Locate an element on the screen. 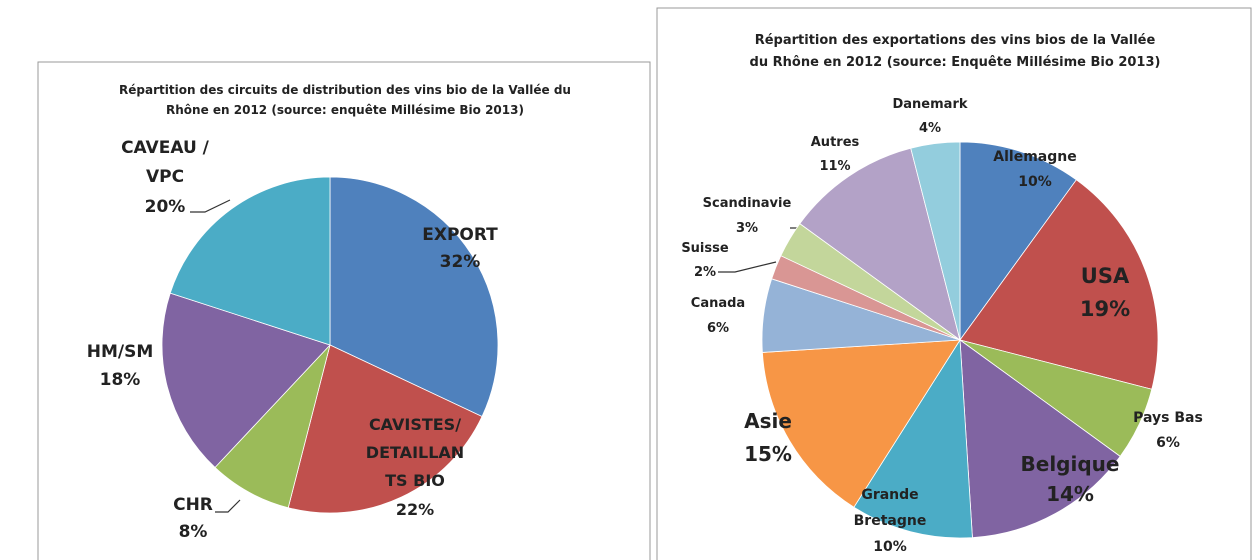 This screenshot has height=560, width=1253. slice-value-label: 18% is located at coordinates (120, 380).